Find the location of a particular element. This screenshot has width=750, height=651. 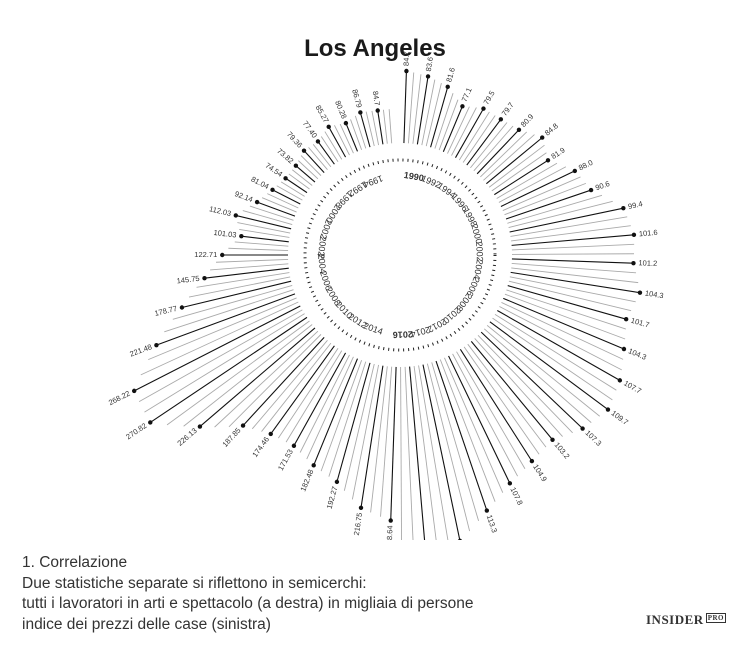

caption-heading: 1. Correlazione is located at coordinates (75, 562).